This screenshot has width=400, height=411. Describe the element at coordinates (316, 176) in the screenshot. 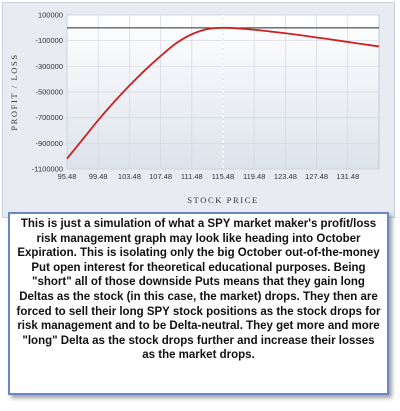

I see `x-tick-label: 127.48` at that location.